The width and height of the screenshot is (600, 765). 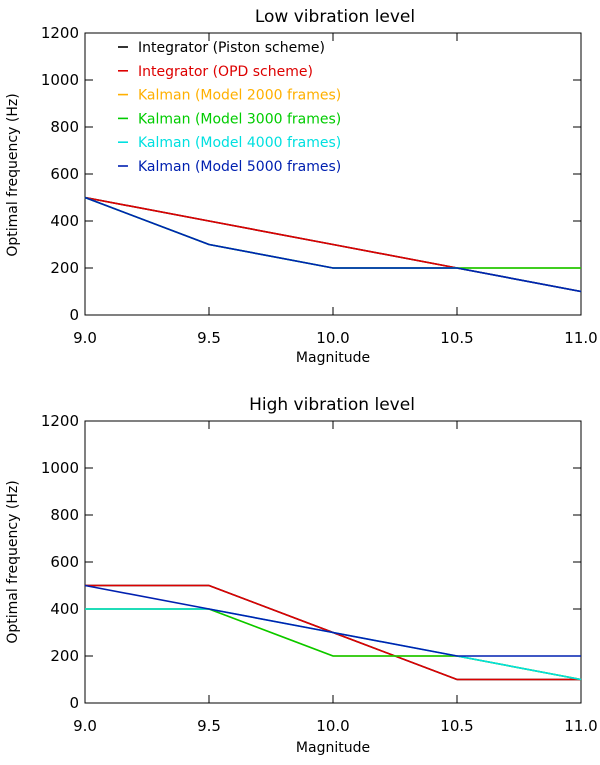 I want to click on legend-entry: Integrator (OPD scheme), so click(x=225, y=72).